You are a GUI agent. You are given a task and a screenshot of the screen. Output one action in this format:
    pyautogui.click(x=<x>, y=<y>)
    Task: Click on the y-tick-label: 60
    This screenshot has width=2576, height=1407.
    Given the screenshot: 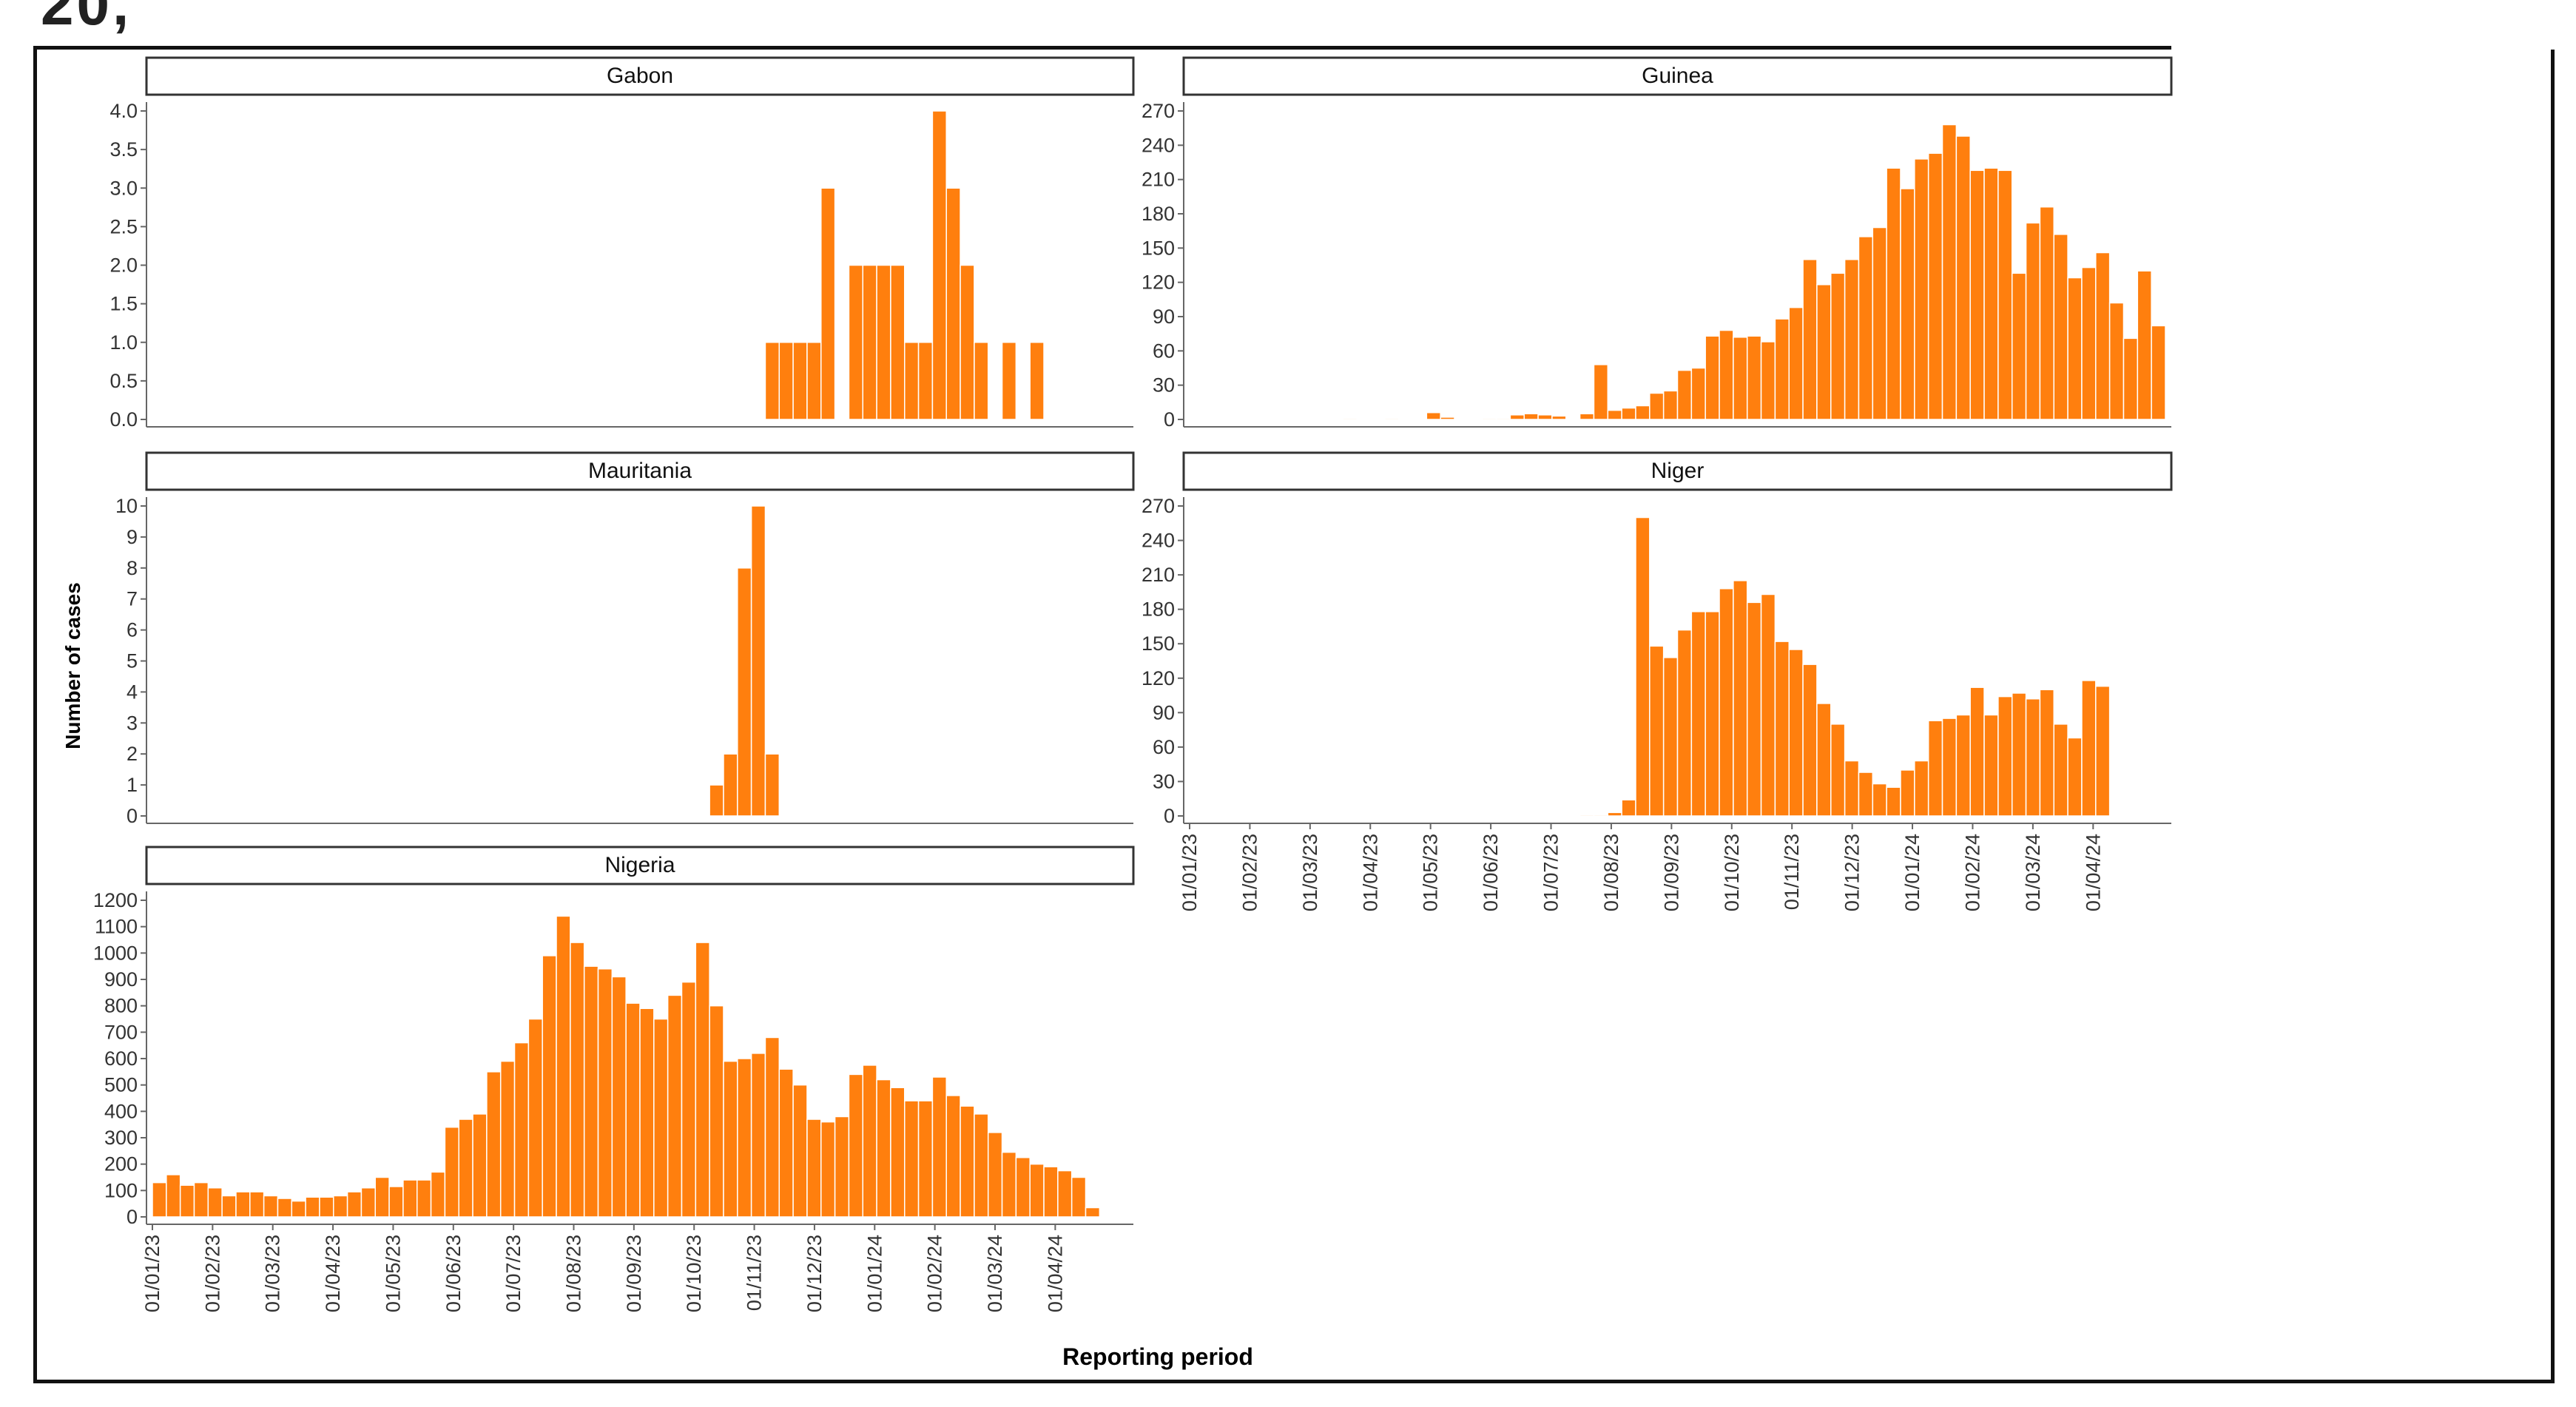 What is the action you would take?
    pyautogui.click(x=1164, y=747)
    